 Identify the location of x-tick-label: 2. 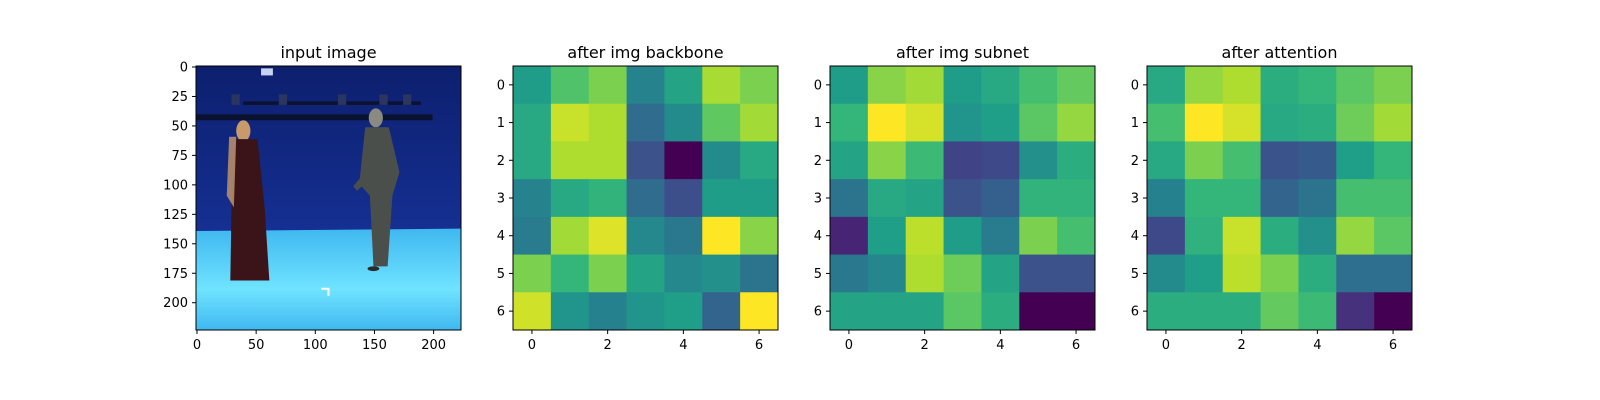
(608, 345).